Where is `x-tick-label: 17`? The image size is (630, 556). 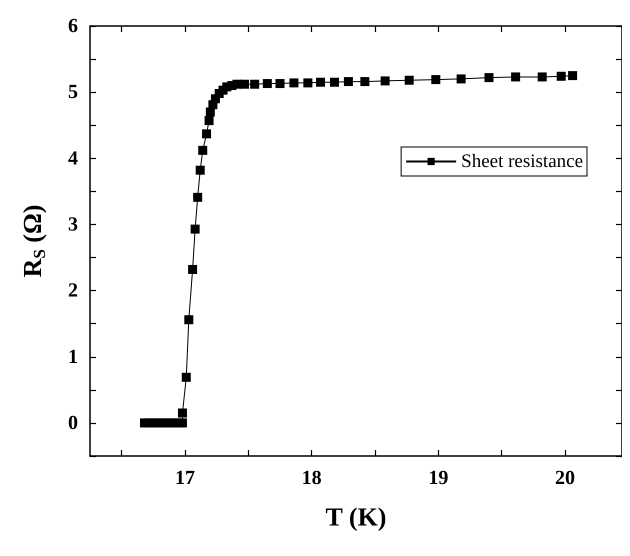
x-tick-label: 17 is located at coordinates (185, 478).